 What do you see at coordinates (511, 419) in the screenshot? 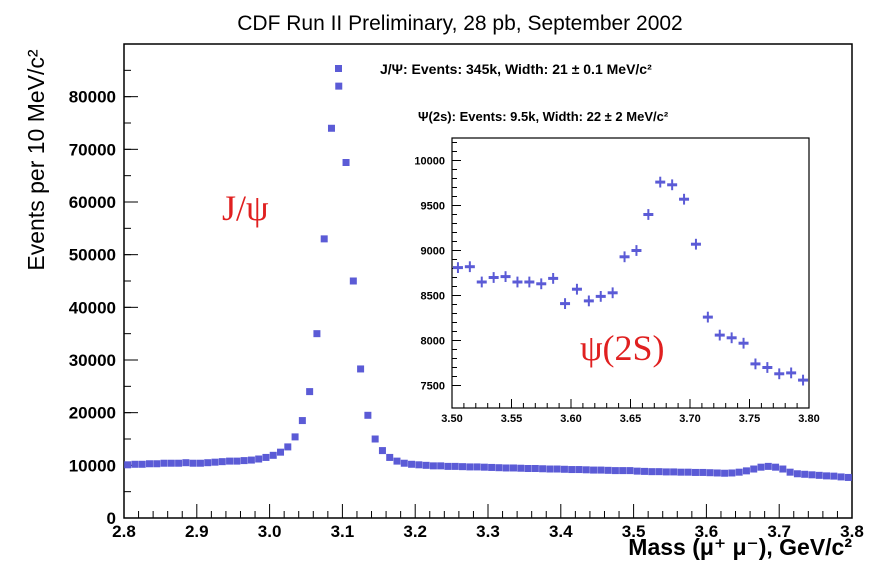
I see `x-tick-label: 3.55` at bounding box center [511, 419].